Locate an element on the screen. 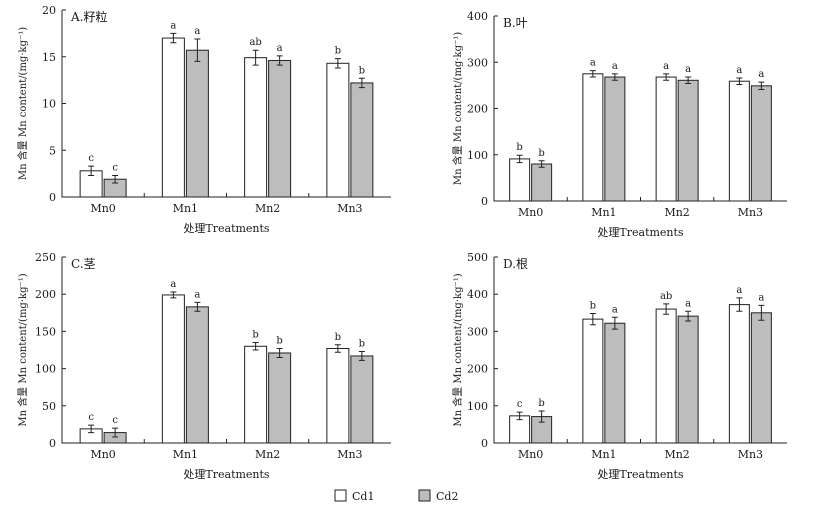  panel-title: B.叶 is located at coordinates (515, 23).